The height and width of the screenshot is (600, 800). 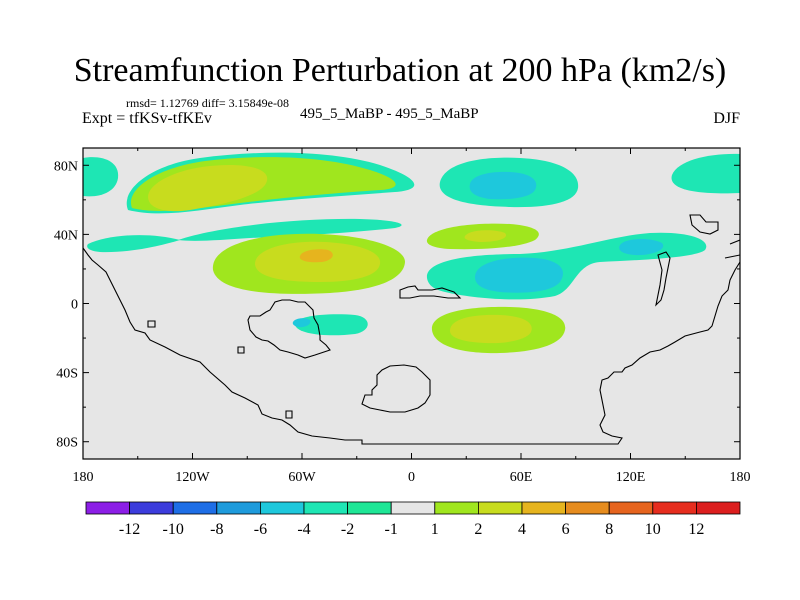 What do you see at coordinates (478, 529) in the screenshot?
I see `colorbar-label: 2` at bounding box center [478, 529].